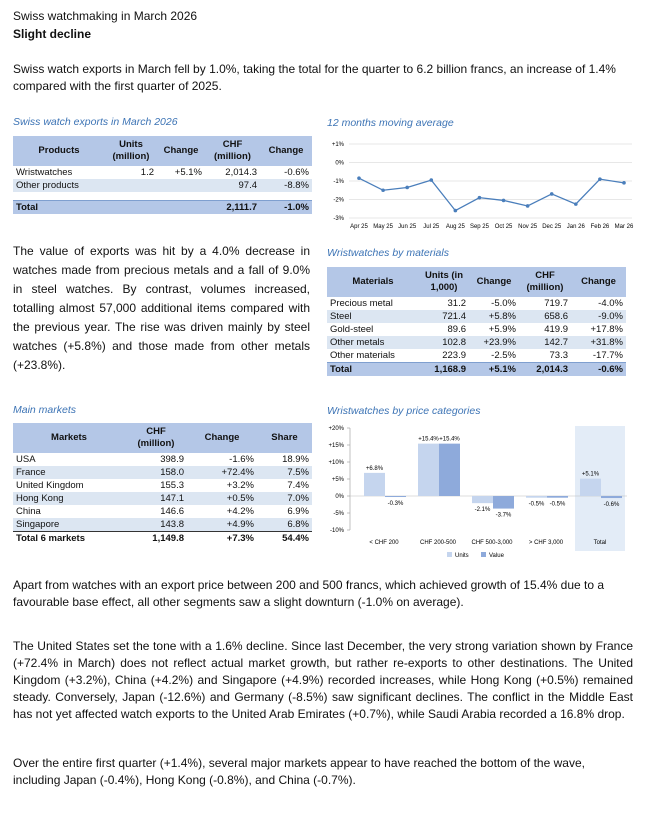 The width and height of the screenshot is (648, 815). What do you see at coordinates (338, 182) in the screenshot?
I see `y-tick-label: -1%` at bounding box center [338, 182].